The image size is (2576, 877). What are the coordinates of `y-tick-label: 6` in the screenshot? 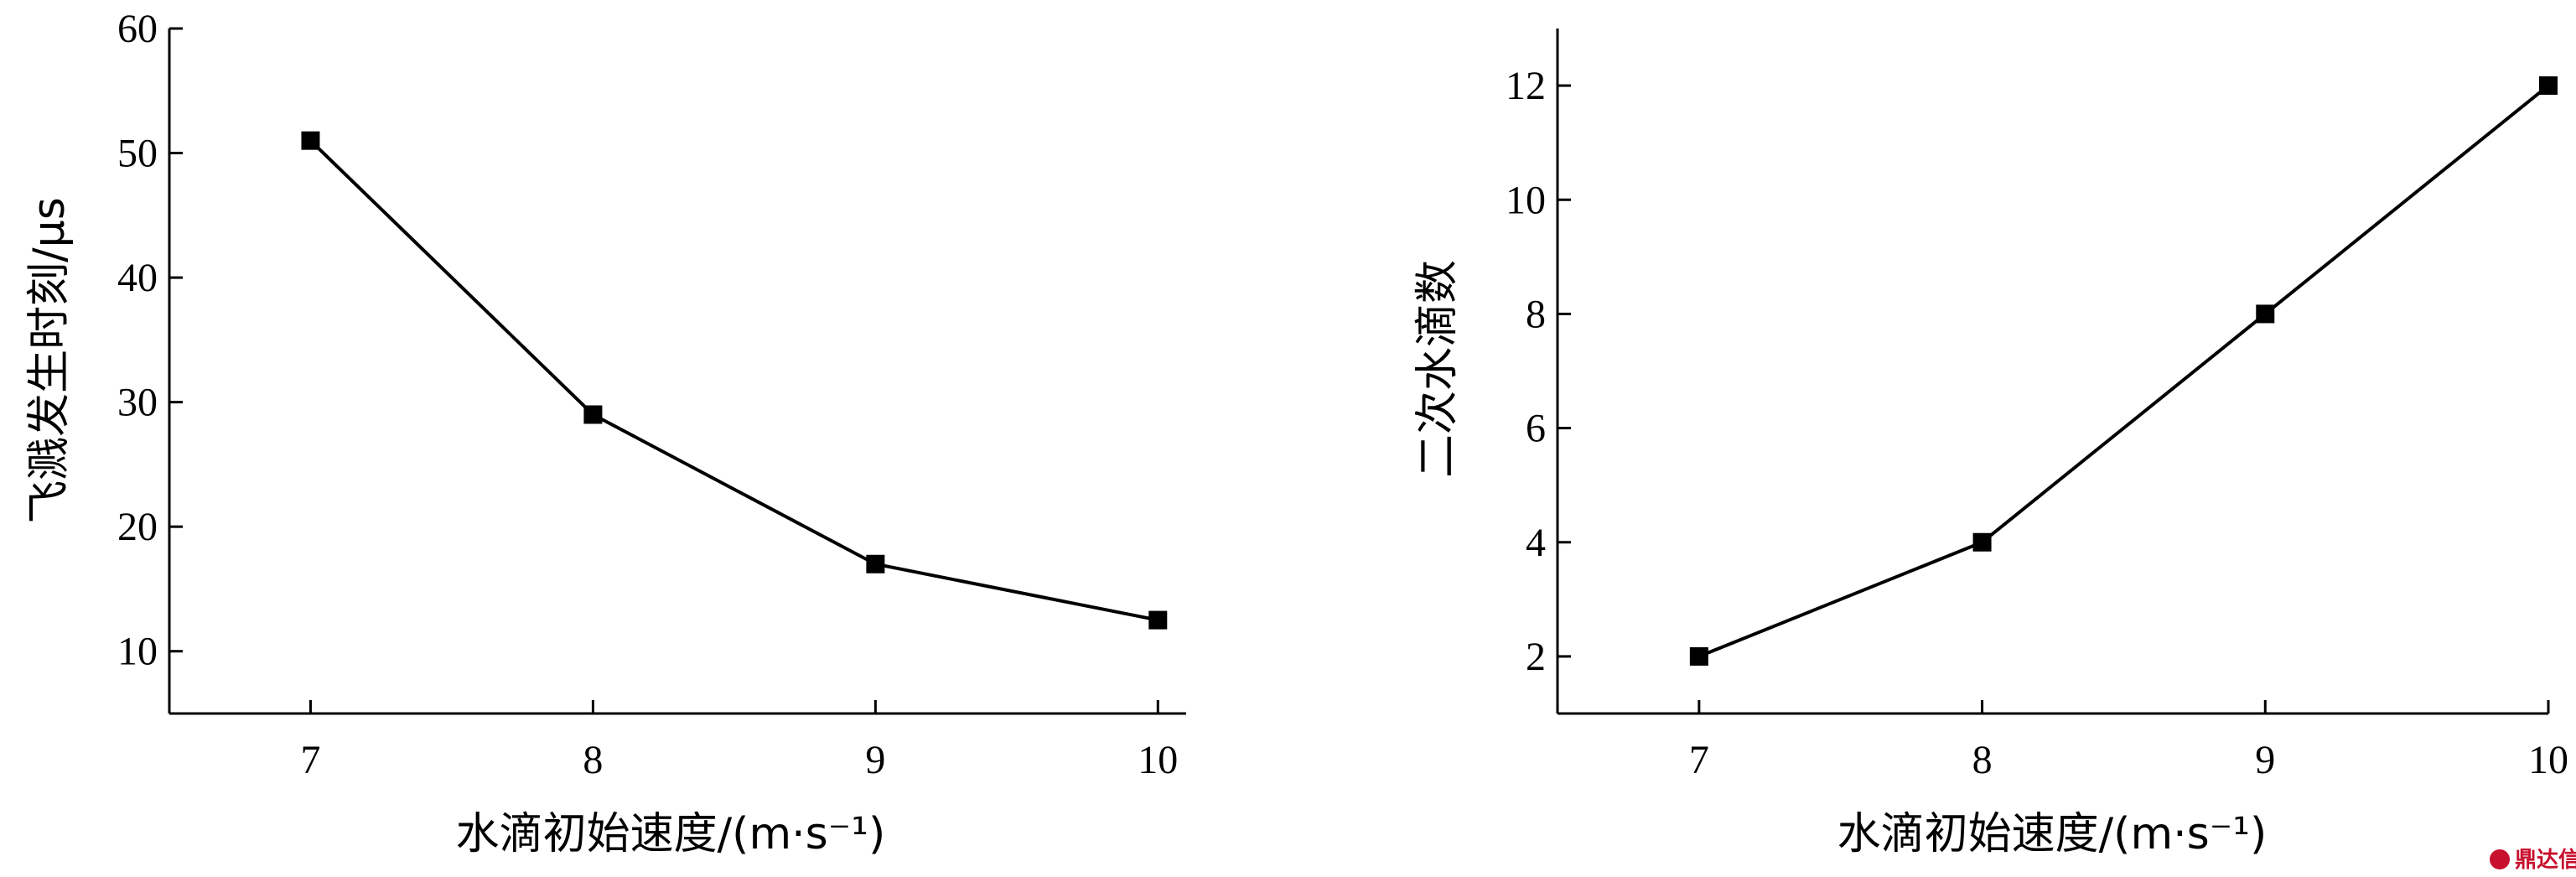 It's located at (1536, 429).